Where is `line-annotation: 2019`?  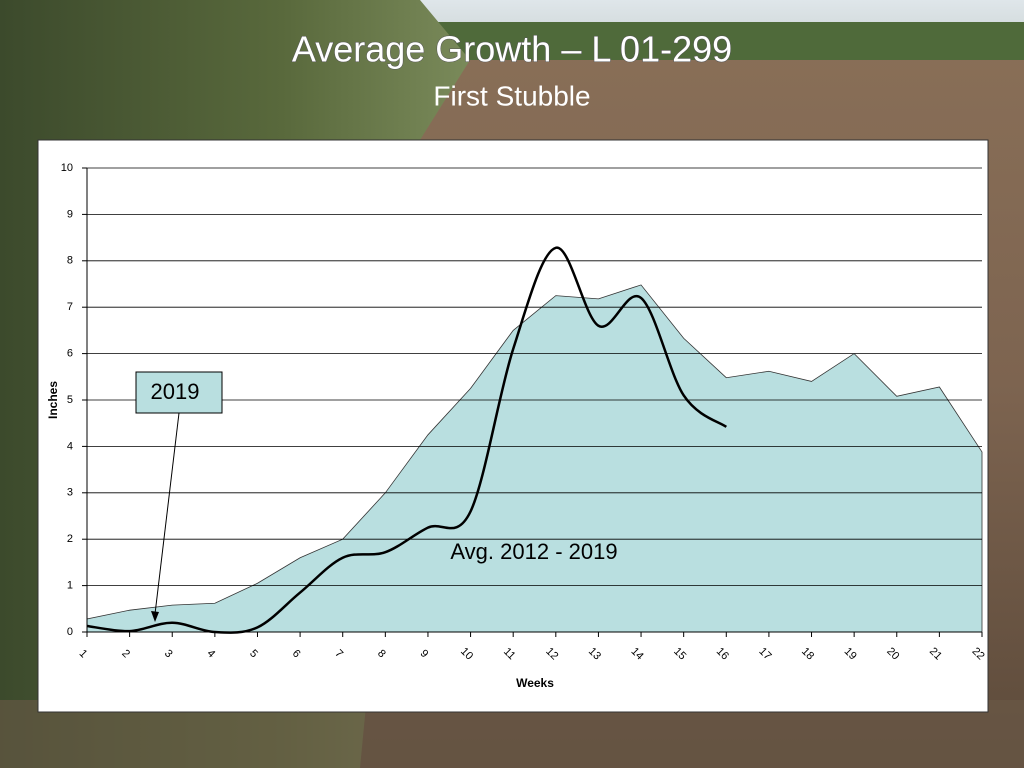 line-annotation: 2019 is located at coordinates (175, 391).